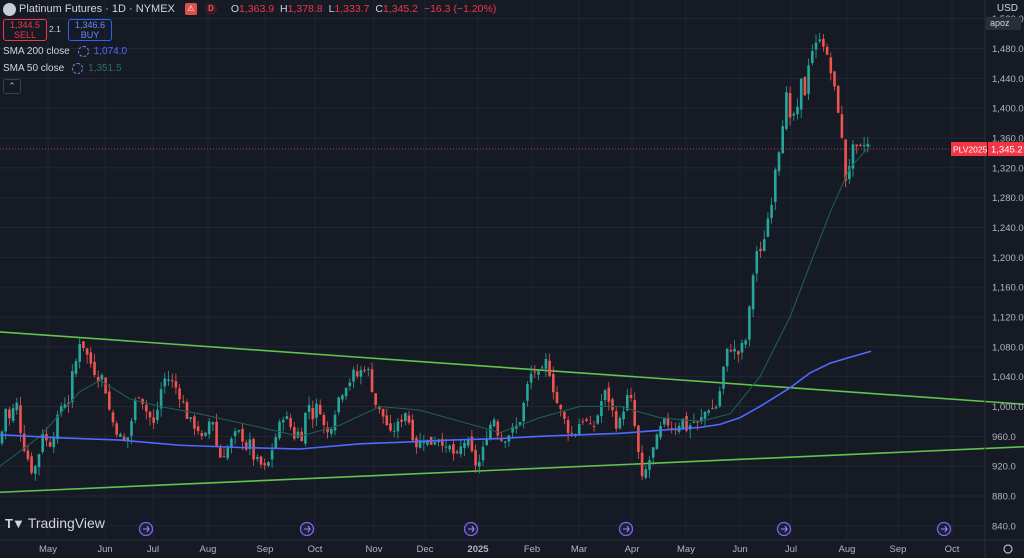 The height and width of the screenshot is (558, 1024). I want to click on time-tick-label: Nov, so click(374, 549).